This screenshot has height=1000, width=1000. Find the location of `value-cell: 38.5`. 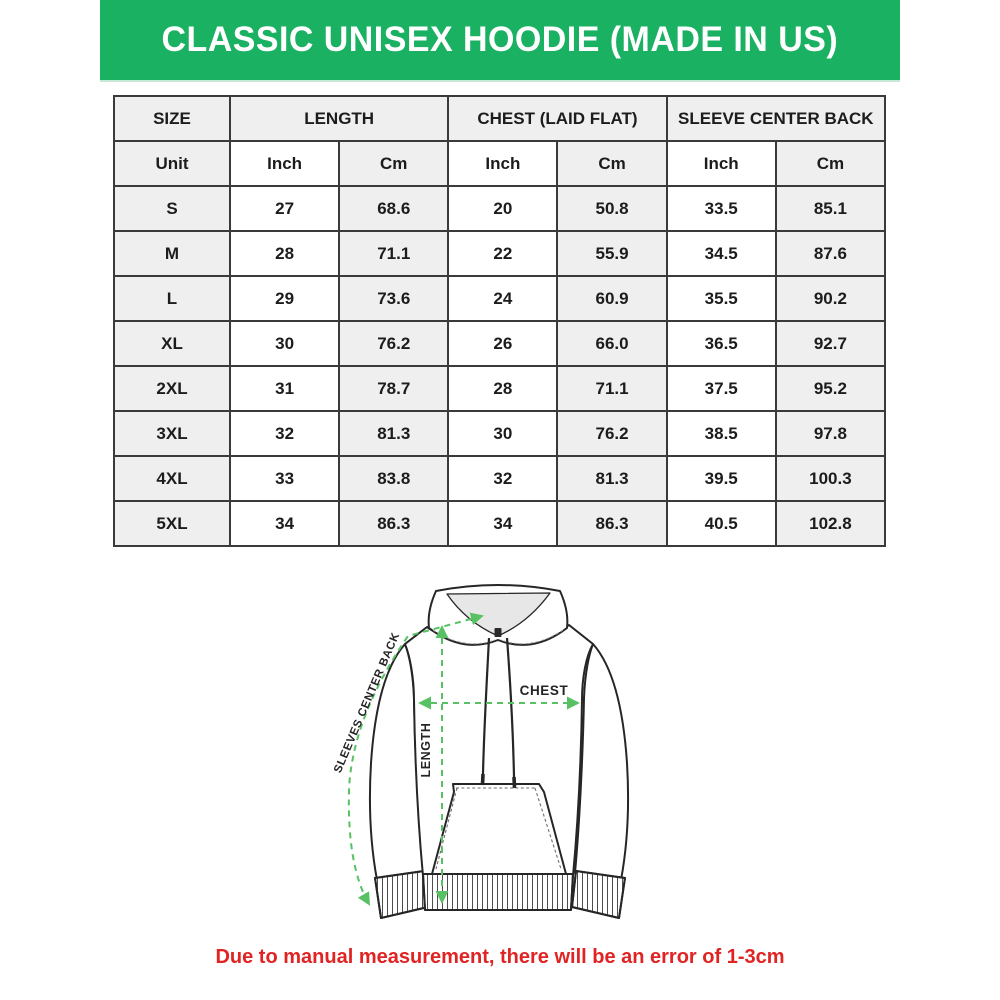

value-cell: 38.5 is located at coordinates (721, 433).